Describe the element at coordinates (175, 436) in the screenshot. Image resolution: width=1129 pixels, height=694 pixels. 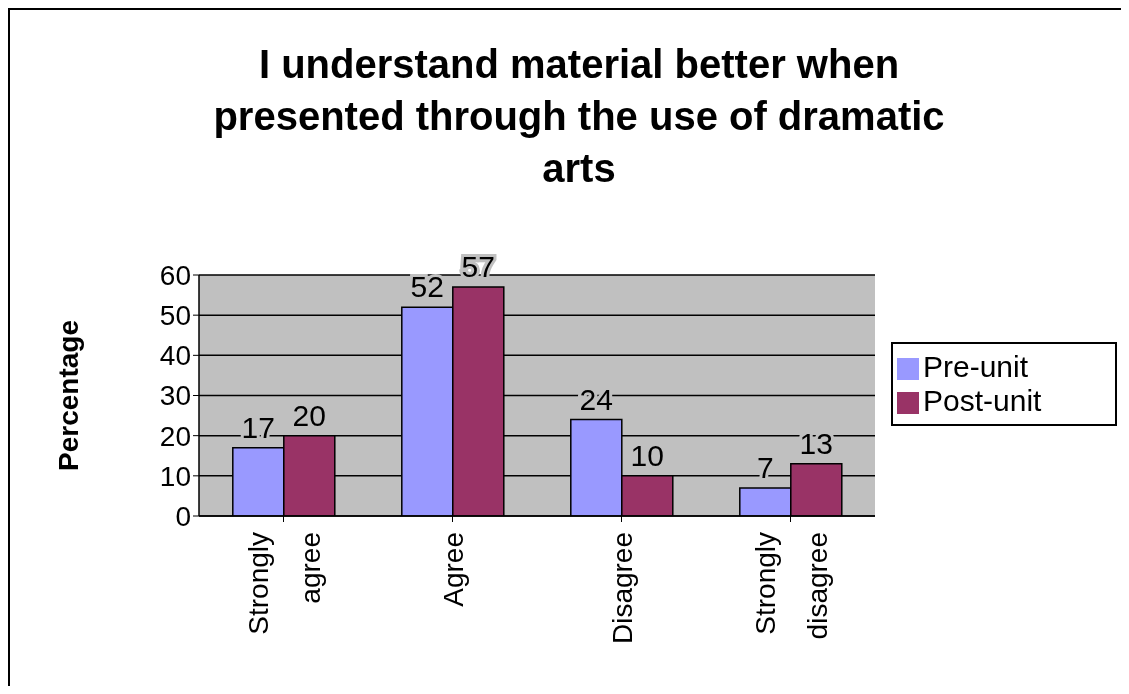
I see `y-tick-label: 20` at that location.